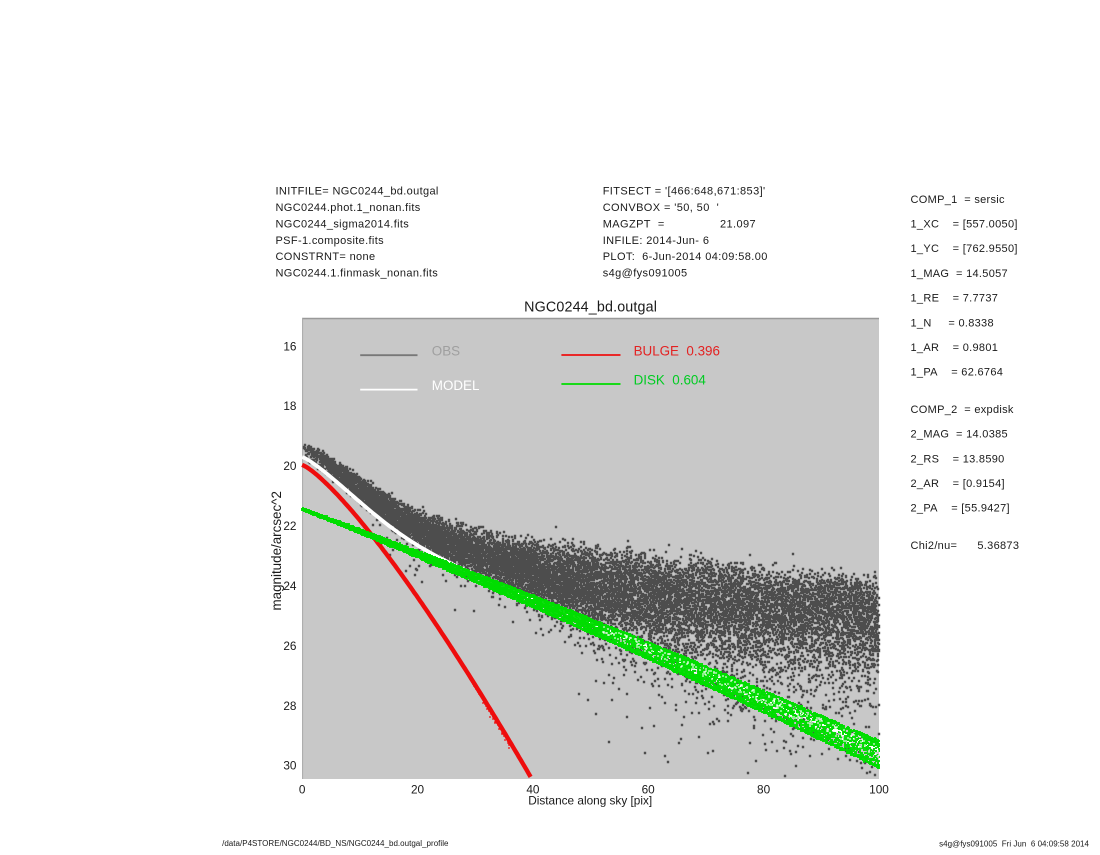  Describe the element at coordinates (649, 790) in the screenshot. I see `svg-text: 60` at that location.